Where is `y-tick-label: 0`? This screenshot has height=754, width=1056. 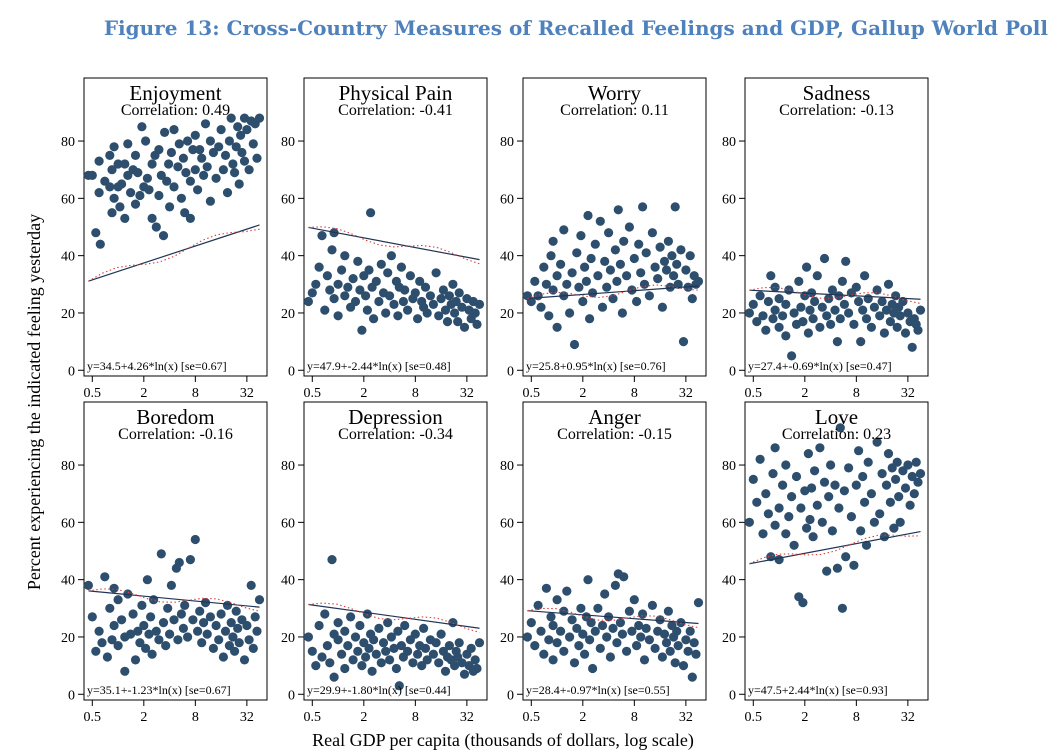 y-tick-label: 0 is located at coordinates (732, 371).